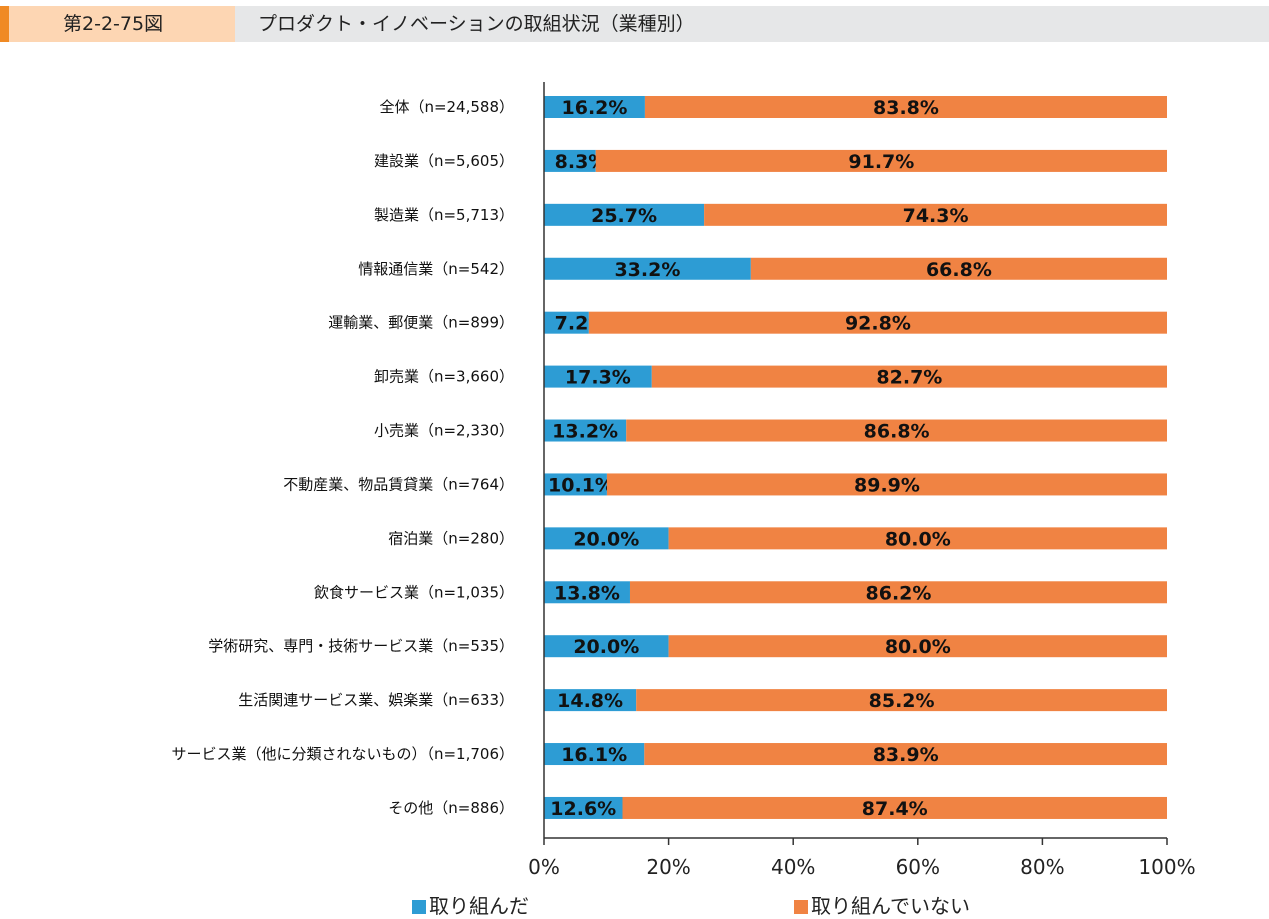  Describe the element at coordinates (479, 906) in the screenshot. I see `legend-label: 取り組んだ` at that location.